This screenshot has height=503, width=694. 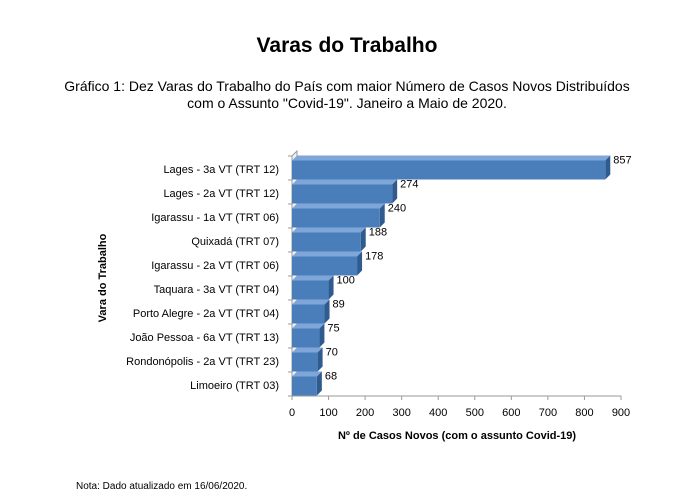 What do you see at coordinates (397, 209) in the screenshot?
I see `data-label: 240` at bounding box center [397, 209].